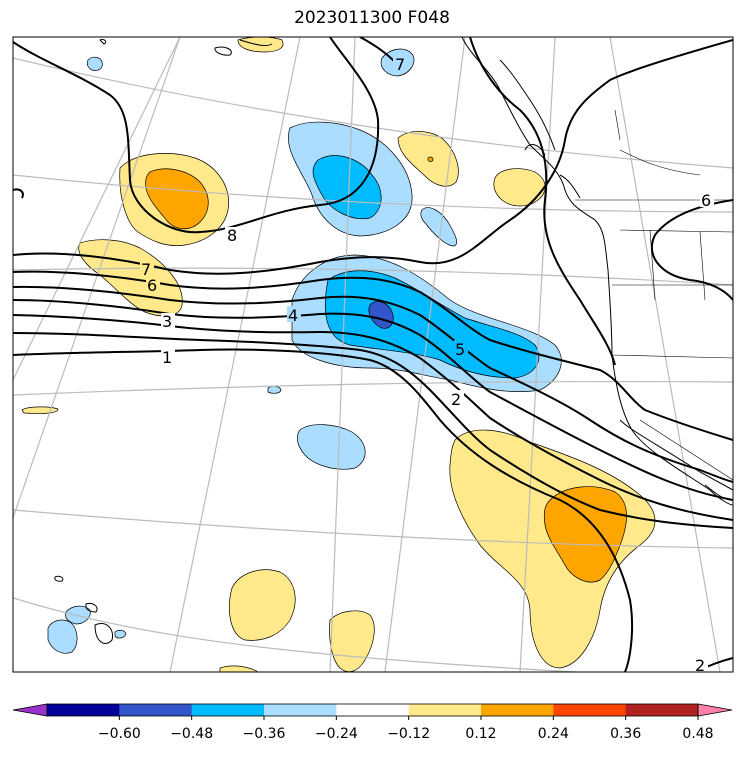 This screenshot has height=757, width=744. What do you see at coordinates (553, 734) in the screenshot?
I see `colorbar-tick-label: 0.24` at bounding box center [553, 734].